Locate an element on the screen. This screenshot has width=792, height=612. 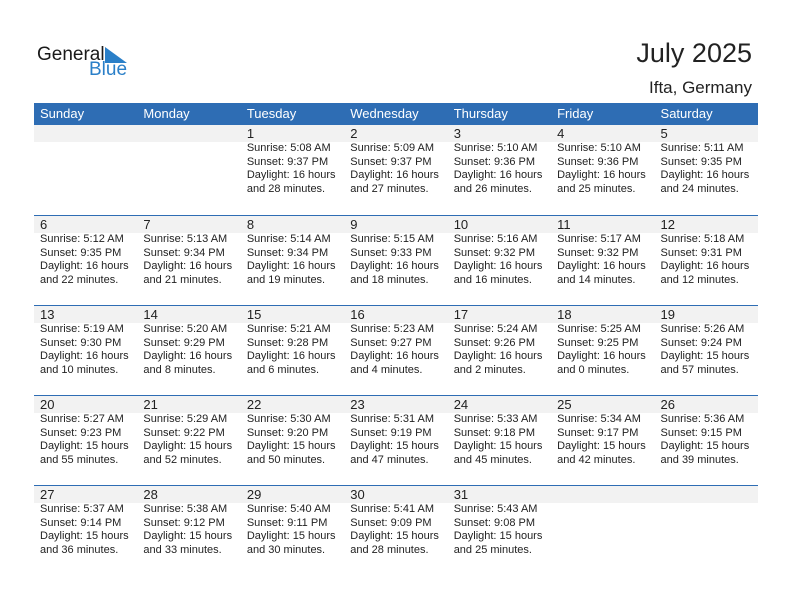
sunrise-text: Sunrise: 5:43 AM is located at coordinates (495, 509).